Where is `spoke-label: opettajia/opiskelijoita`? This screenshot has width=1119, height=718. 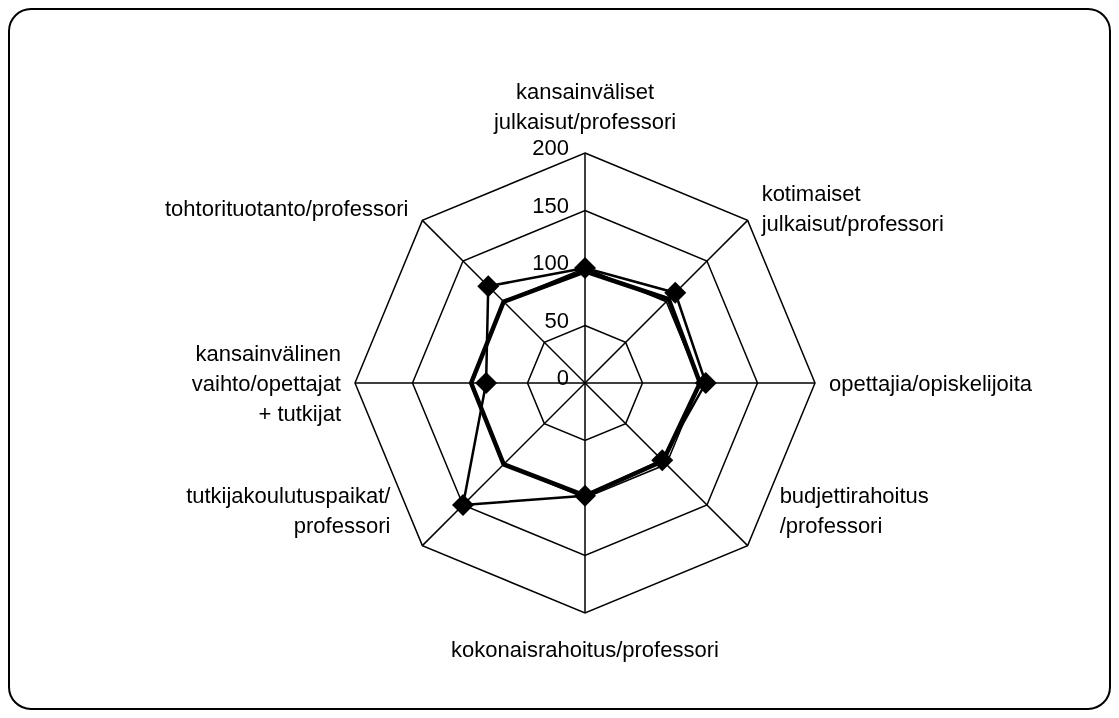 spoke-label: opettajia/opiskelijoita is located at coordinates (931, 383).